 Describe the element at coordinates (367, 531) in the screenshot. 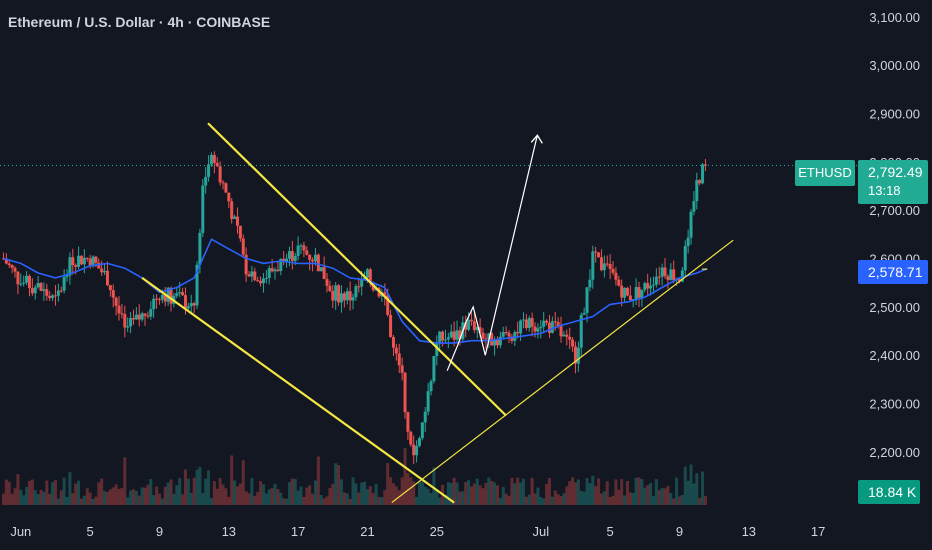

I see `time-tick-label: 21` at that location.